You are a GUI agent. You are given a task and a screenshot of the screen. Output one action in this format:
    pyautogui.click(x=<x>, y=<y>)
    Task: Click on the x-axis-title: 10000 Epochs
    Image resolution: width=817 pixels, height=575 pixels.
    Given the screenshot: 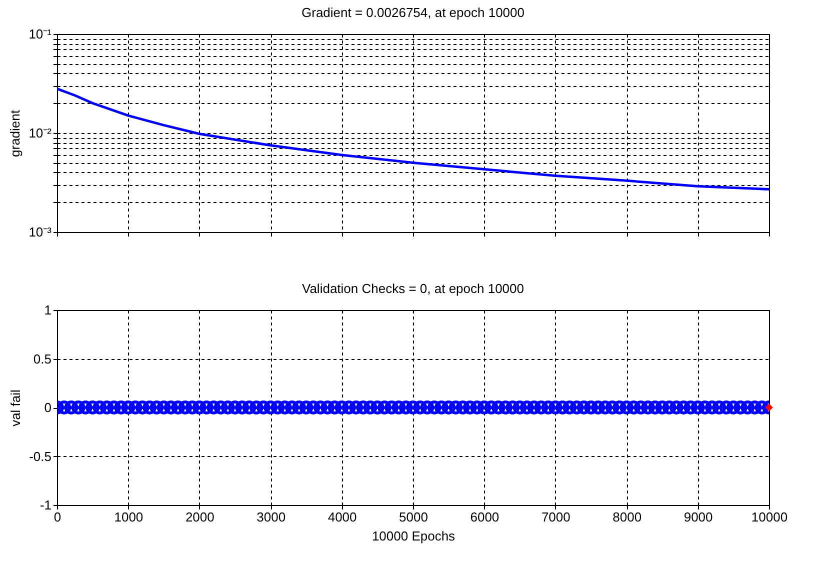 What is the action you would take?
    pyautogui.click(x=414, y=536)
    